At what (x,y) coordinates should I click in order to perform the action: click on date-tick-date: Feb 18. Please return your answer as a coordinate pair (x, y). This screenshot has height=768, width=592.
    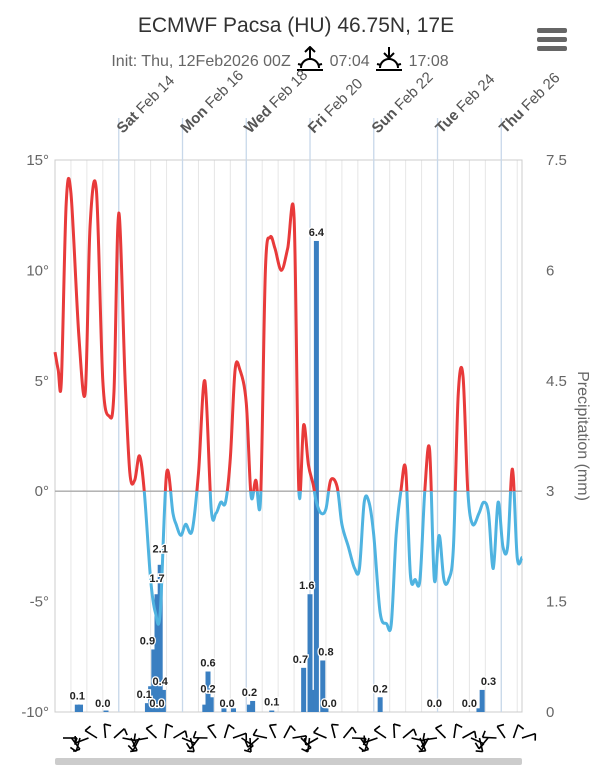
    Looking at the image, I should click on (288, 89).